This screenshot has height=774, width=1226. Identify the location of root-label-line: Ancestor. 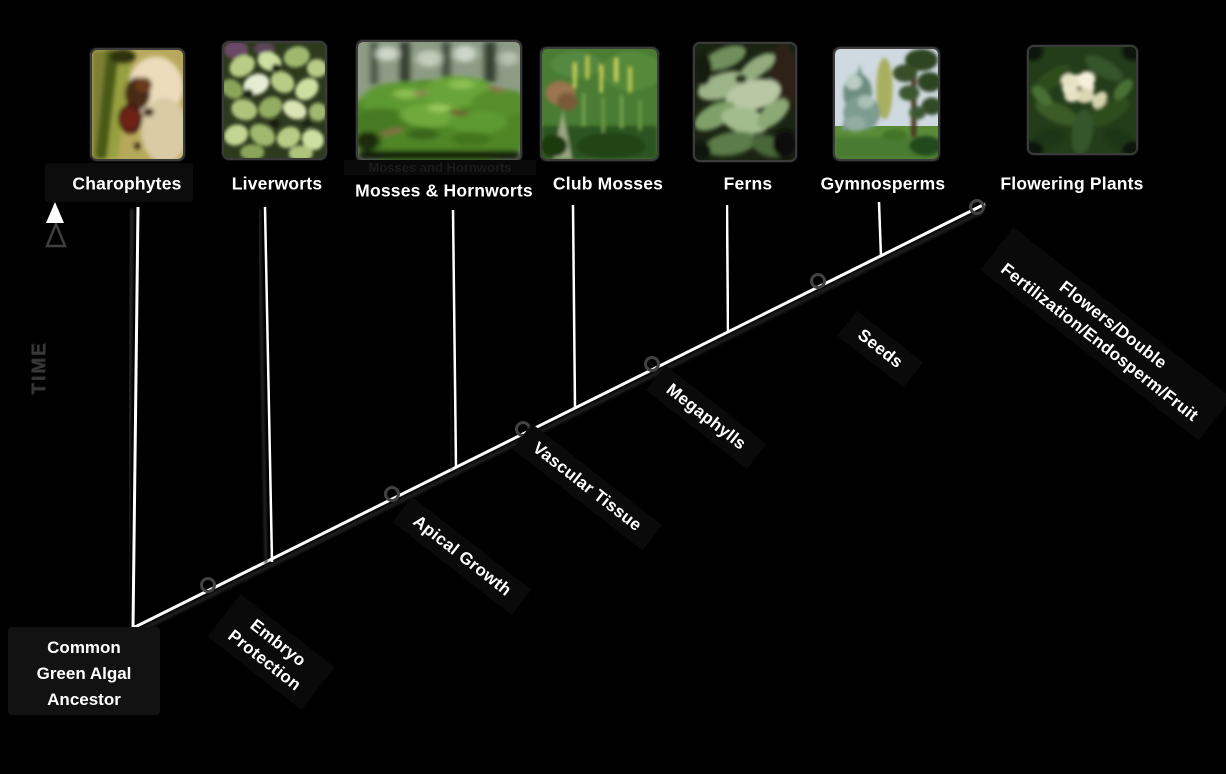
(84, 699).